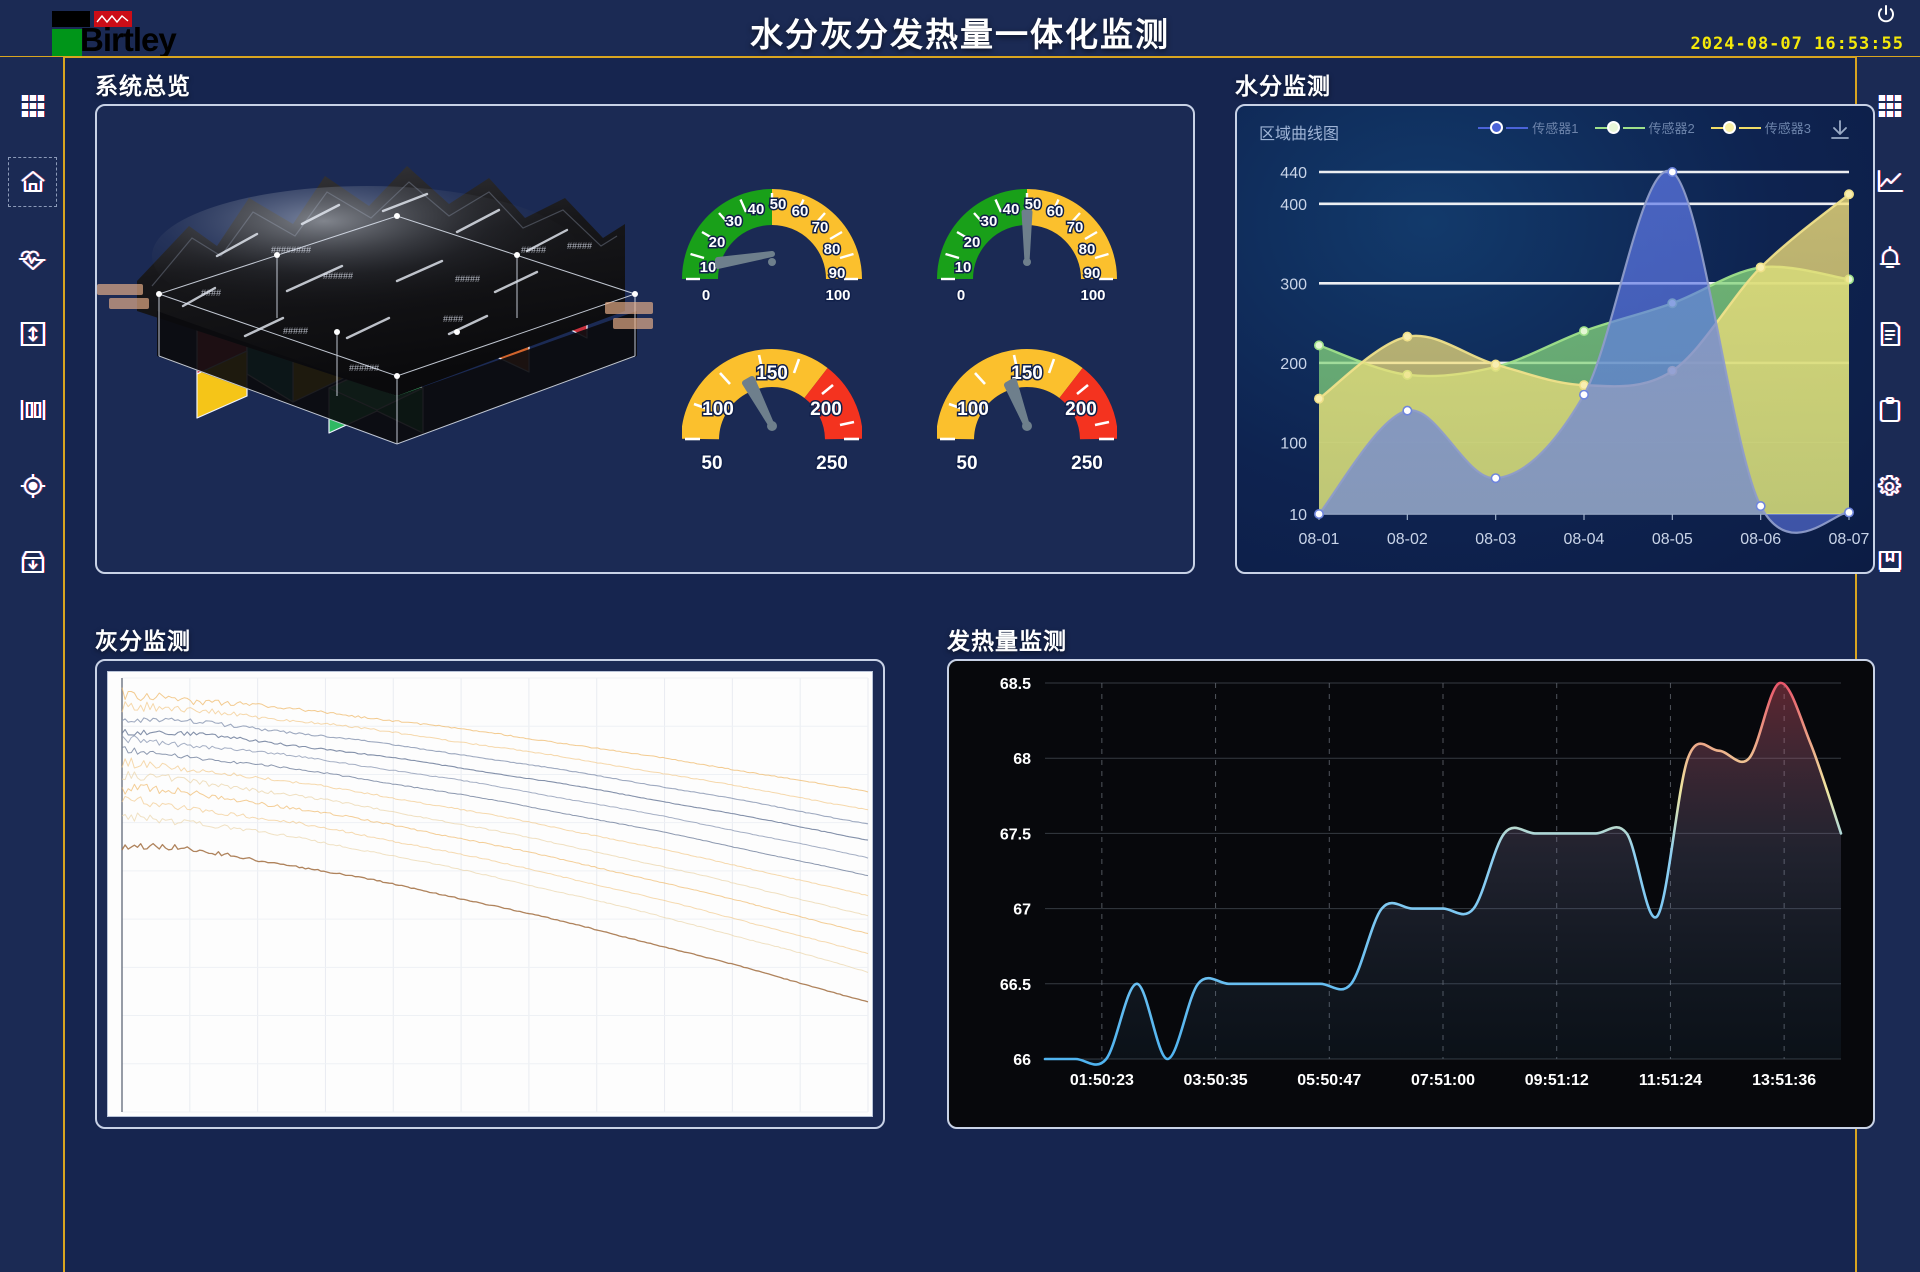 The image size is (1920, 1272). I want to click on legend-item-sensor2: 传感器2, so click(1644, 127).